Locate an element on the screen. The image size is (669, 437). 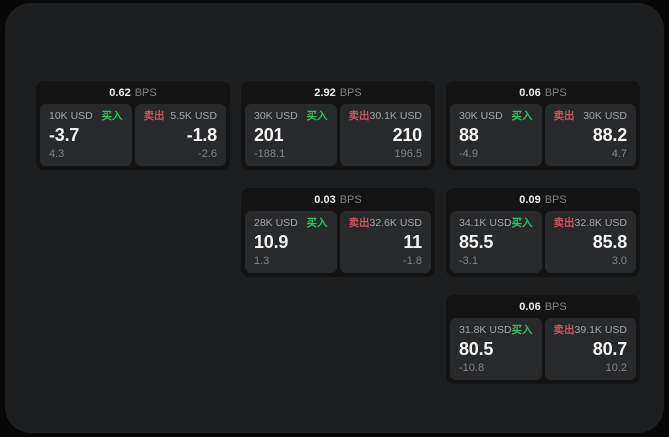
buy-panel: 34.1K USD 买入 85.5 -3.1 is located at coordinates (496, 242).